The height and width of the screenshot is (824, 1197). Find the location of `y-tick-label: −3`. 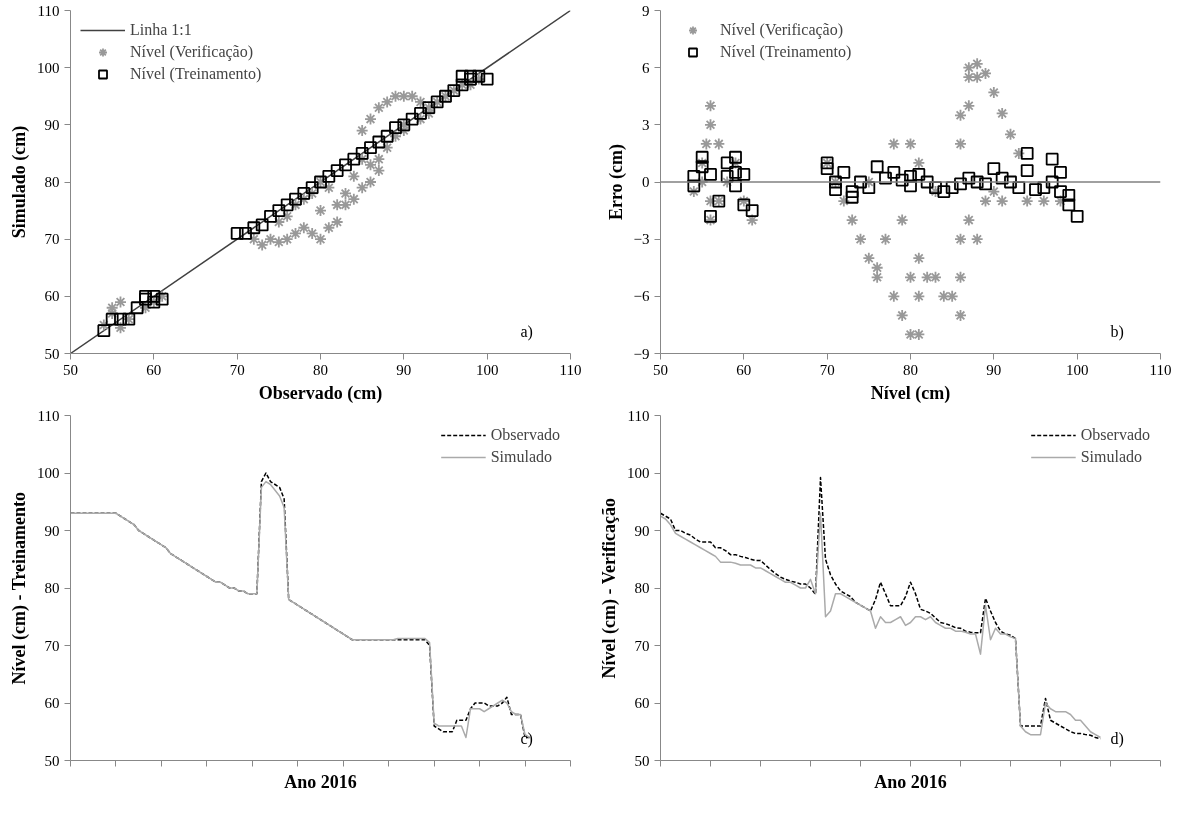

y-tick-label: −3 is located at coordinates (641, 239).